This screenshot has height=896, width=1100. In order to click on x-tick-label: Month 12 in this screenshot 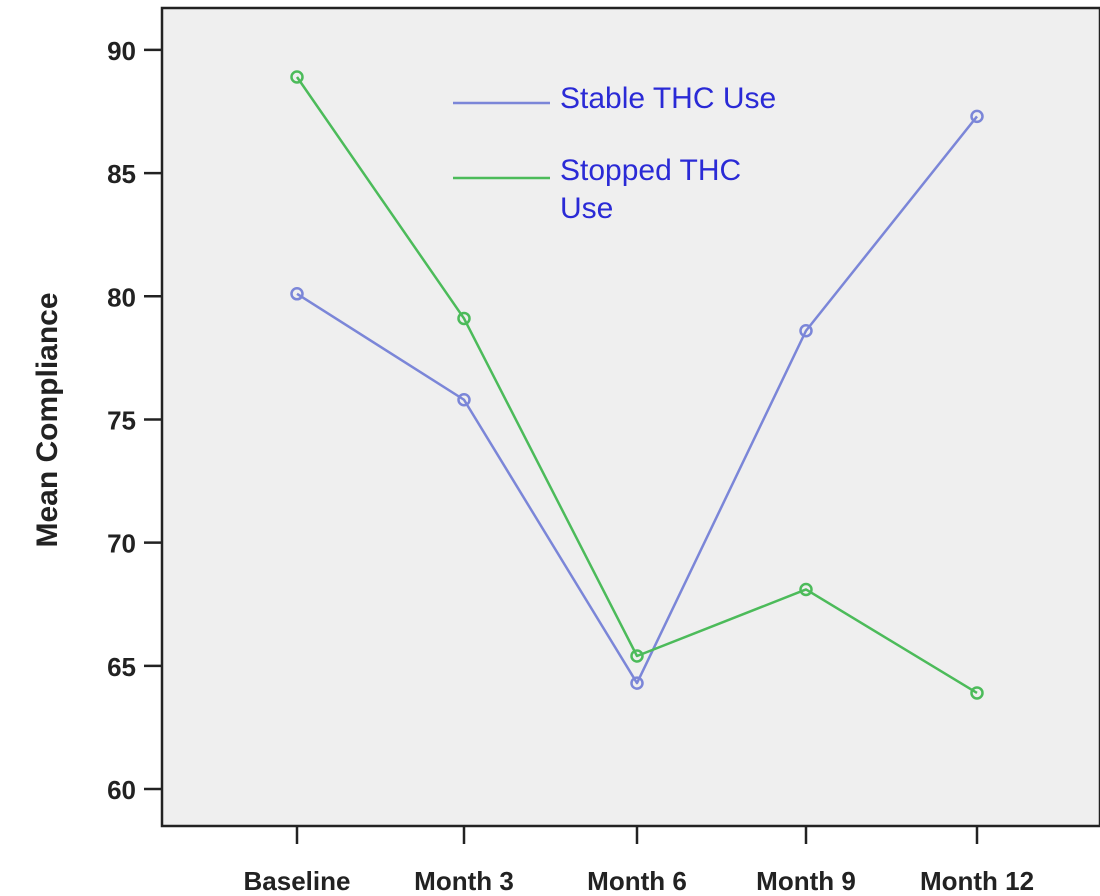, I will do `click(977, 881)`.